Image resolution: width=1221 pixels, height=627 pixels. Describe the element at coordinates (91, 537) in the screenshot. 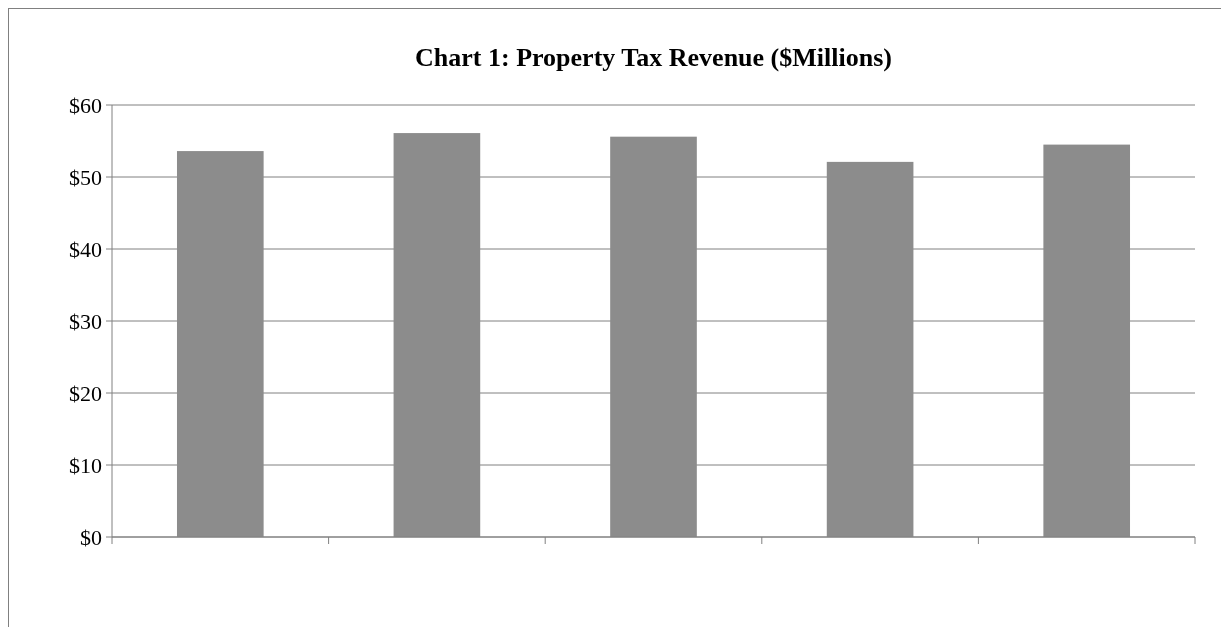

I see `y-tick-label: $0` at that location.